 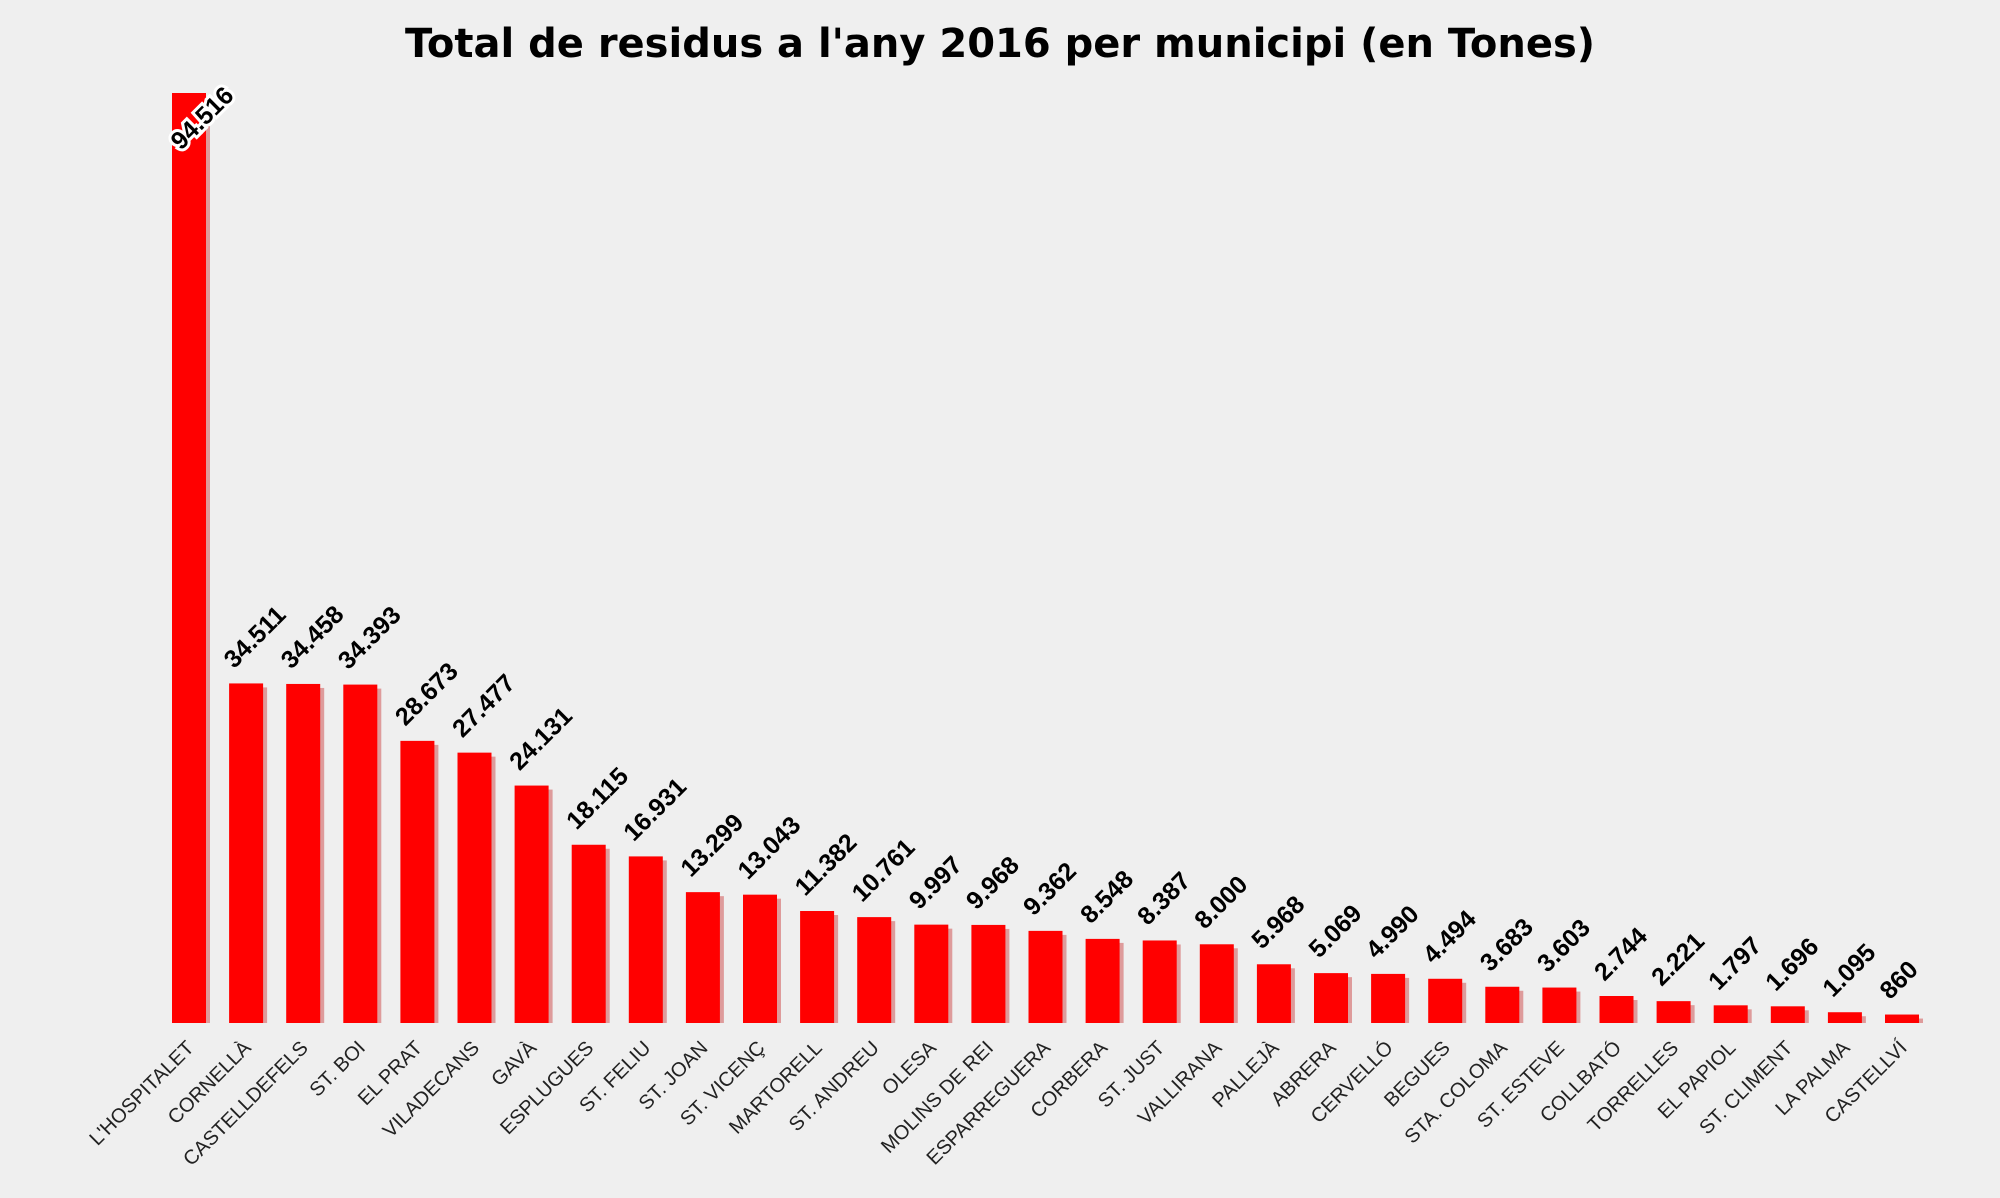 I want to click on value-label-la-palma: 1.095, so click(x=1849, y=970).